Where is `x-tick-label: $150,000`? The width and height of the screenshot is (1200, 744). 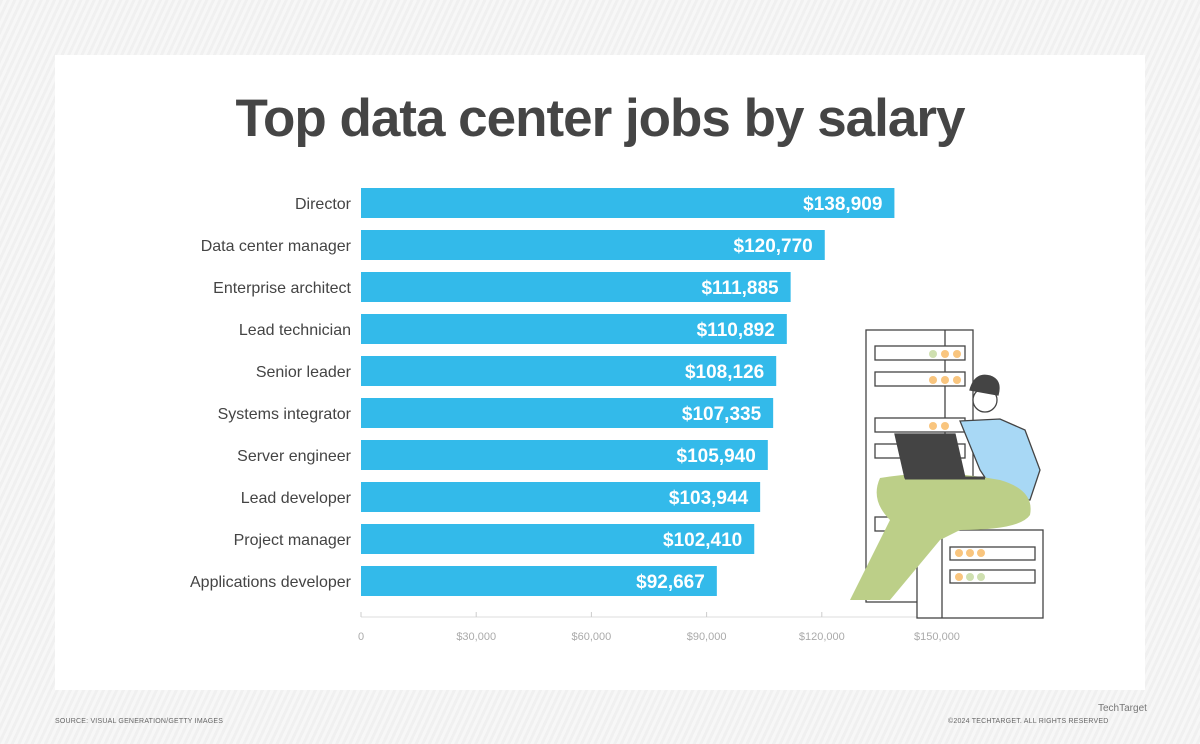 x-tick-label: $150,000 is located at coordinates (937, 637).